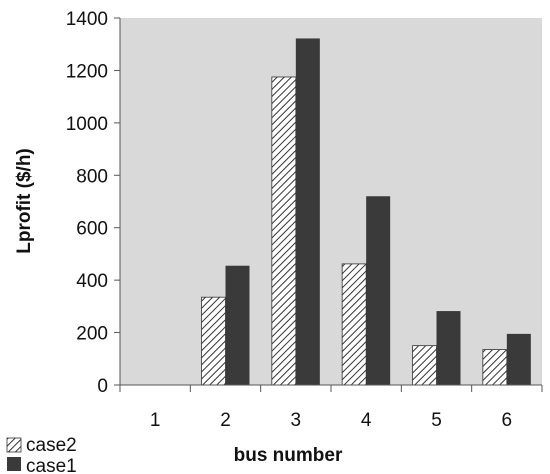 This screenshot has height=474, width=550. I want to click on legend: case2 case1, so click(41, 454).